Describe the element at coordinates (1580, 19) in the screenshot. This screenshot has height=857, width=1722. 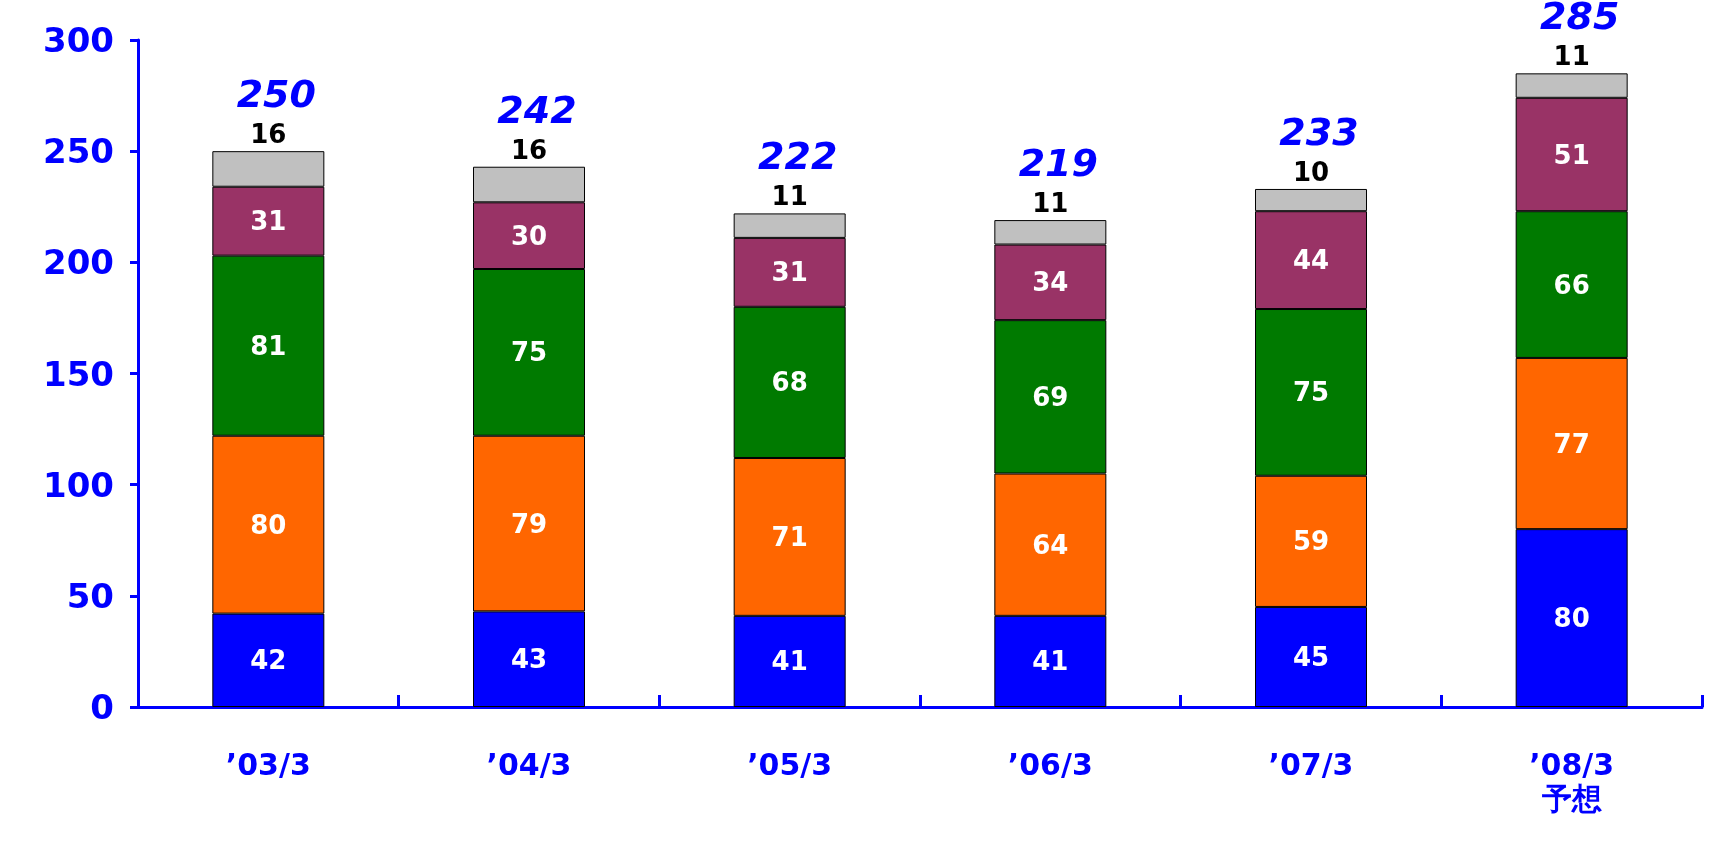
I see `total-label: 285` at that location.